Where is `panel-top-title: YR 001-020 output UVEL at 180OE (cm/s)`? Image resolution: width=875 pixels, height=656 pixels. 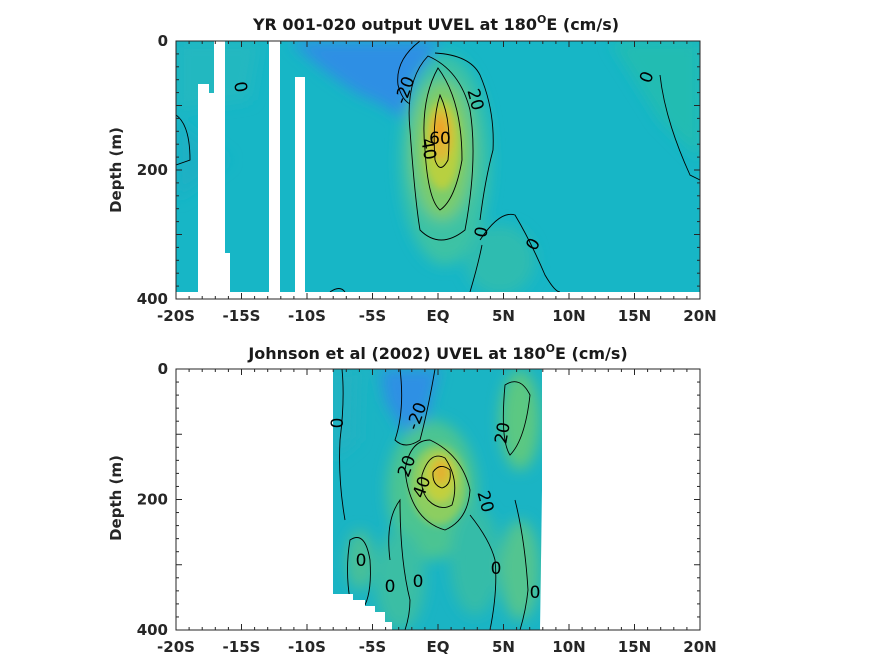
panel-top-title: YR 001-020 output UVEL at 180OE (cm/s) is located at coordinates (435, 23).